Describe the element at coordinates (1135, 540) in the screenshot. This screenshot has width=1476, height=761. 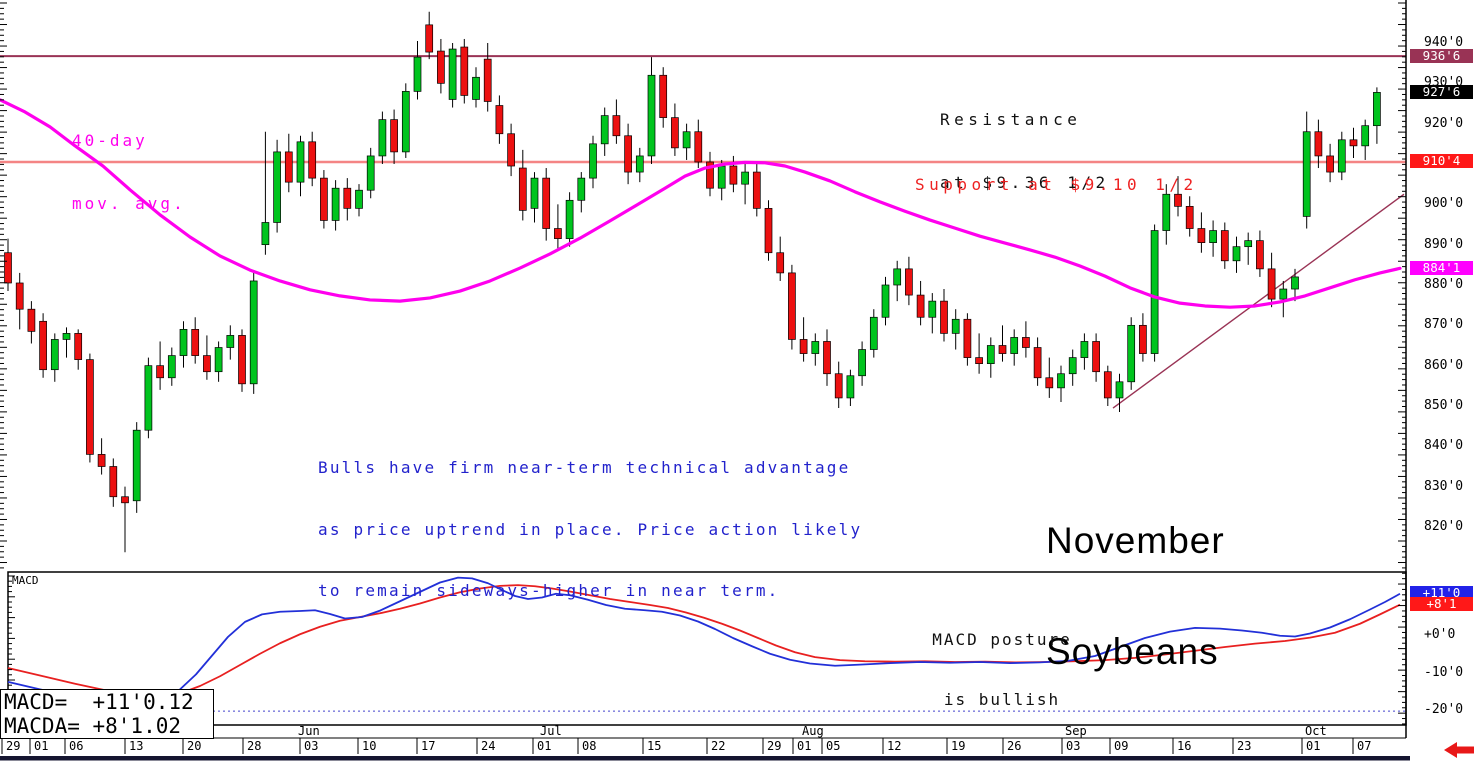
I see `contract-title-line1: November` at that location.